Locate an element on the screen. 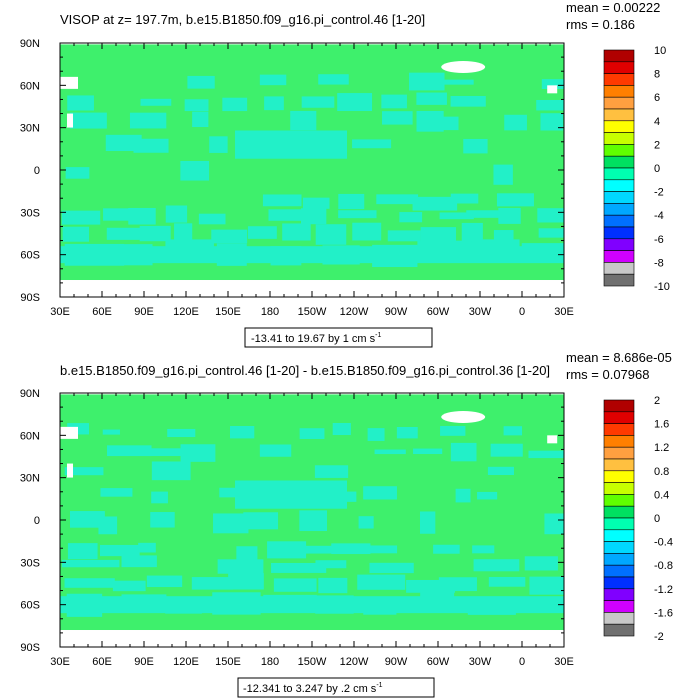 Image resolution: width=700 pixels, height=700 pixels. x-tick-label: 150W is located at coordinates (312, 662).